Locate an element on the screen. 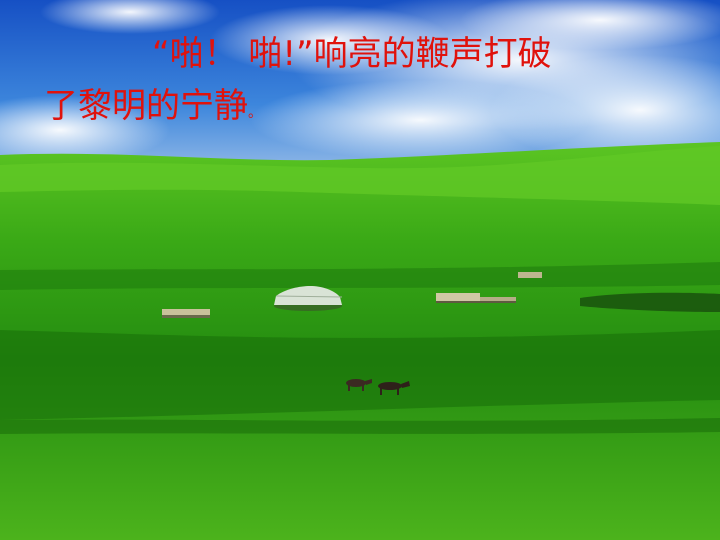 This screenshot has width=720, height=540. hill-band is located at coordinates (360, 175).